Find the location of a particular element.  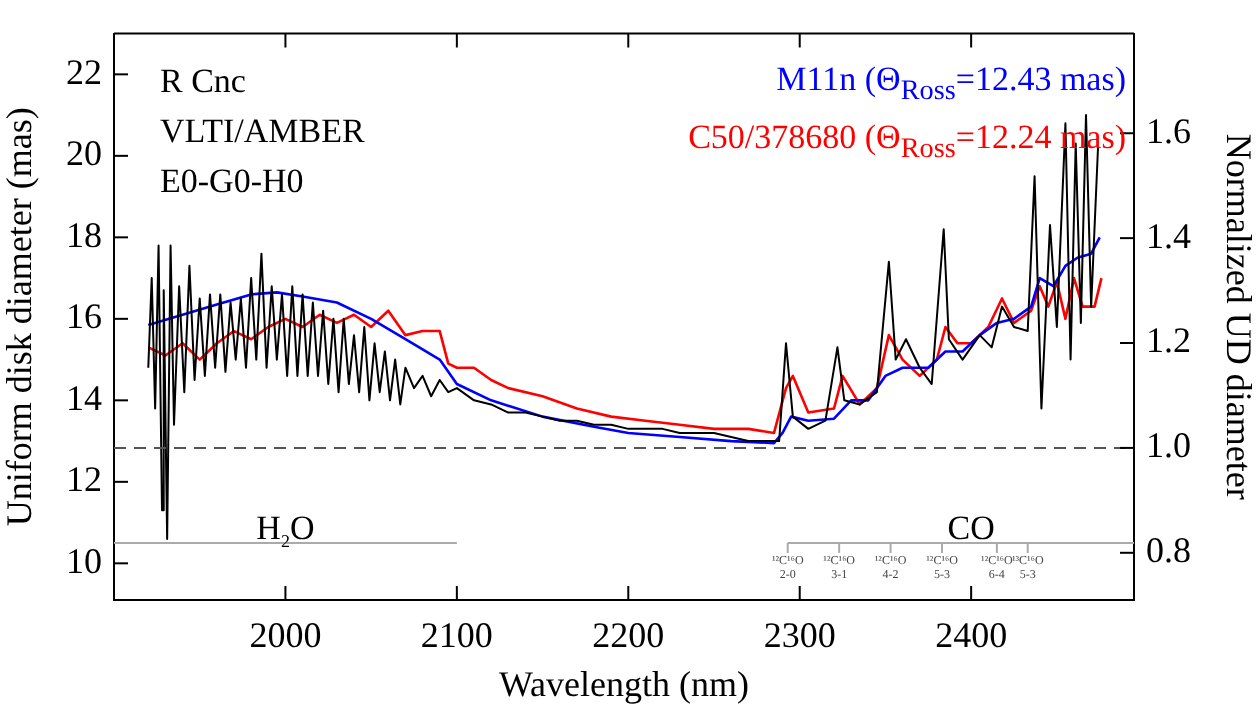

y2-tick-label: 1.2 is located at coordinates (1168, 340).